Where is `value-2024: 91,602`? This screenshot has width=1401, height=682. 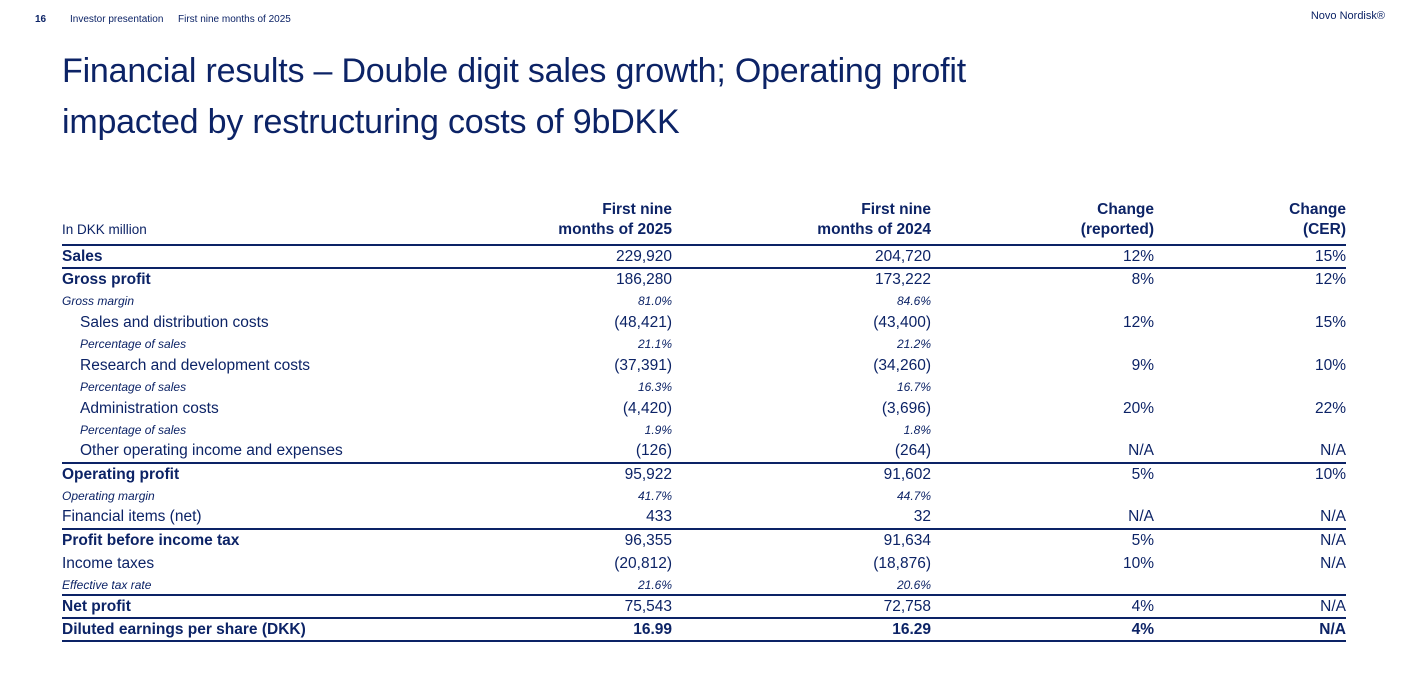 value-2024: 91,602 is located at coordinates (907, 474).